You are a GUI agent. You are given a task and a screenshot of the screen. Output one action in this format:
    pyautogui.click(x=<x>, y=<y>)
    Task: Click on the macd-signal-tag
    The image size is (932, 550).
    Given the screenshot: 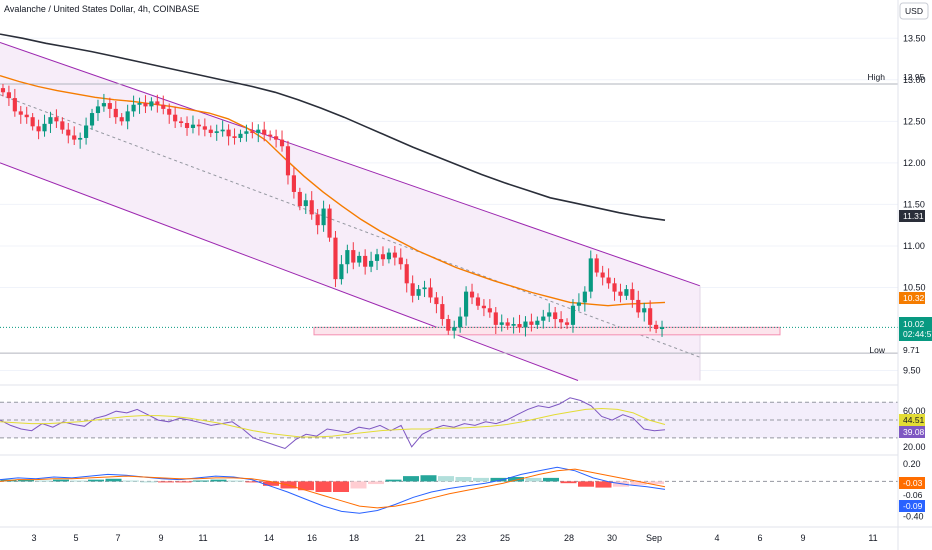 What is the action you would take?
    pyautogui.click(x=912, y=483)
    